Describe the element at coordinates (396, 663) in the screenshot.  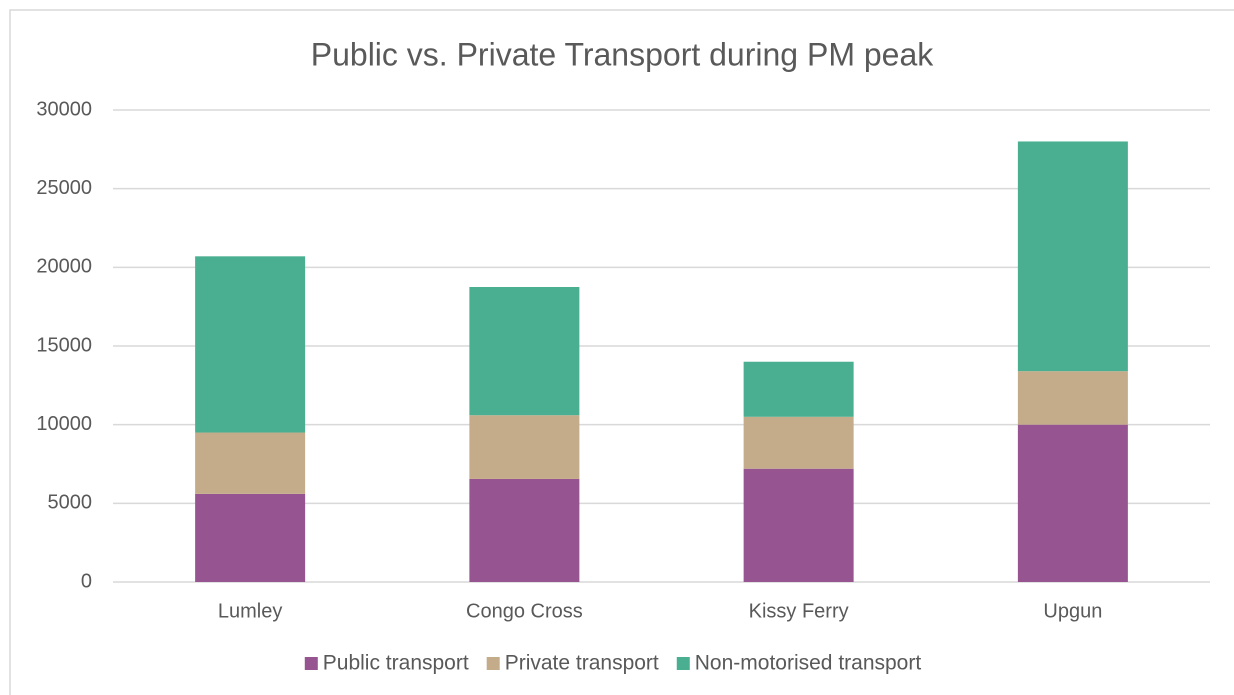
I see `legend-label: Public transport` at that location.